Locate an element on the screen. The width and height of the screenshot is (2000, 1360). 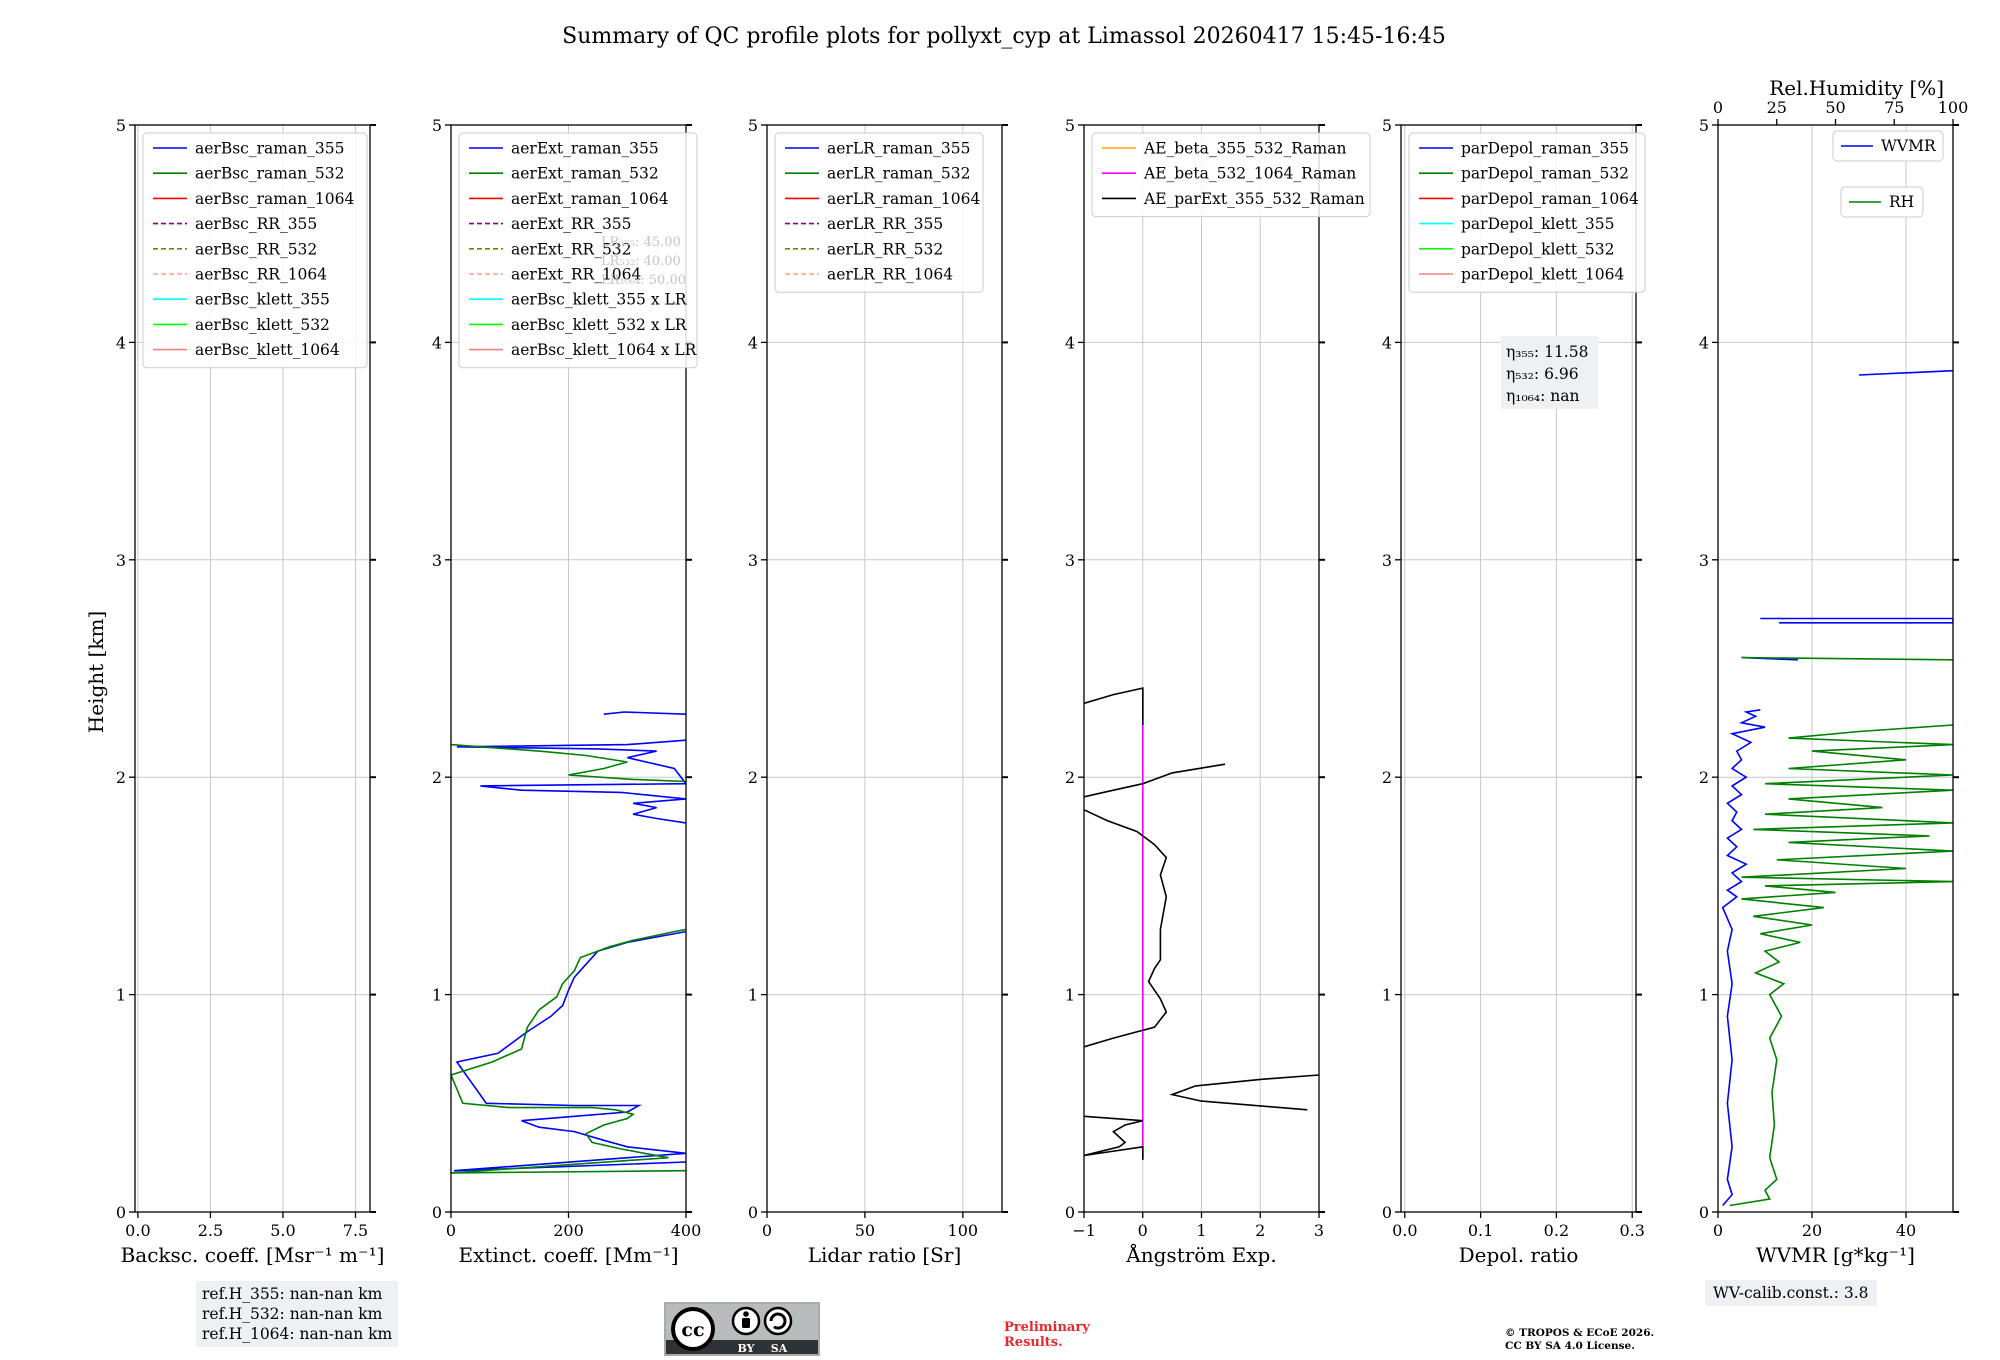
legend-label: aerBsc_klett_355 x LR is located at coordinates (599, 300).